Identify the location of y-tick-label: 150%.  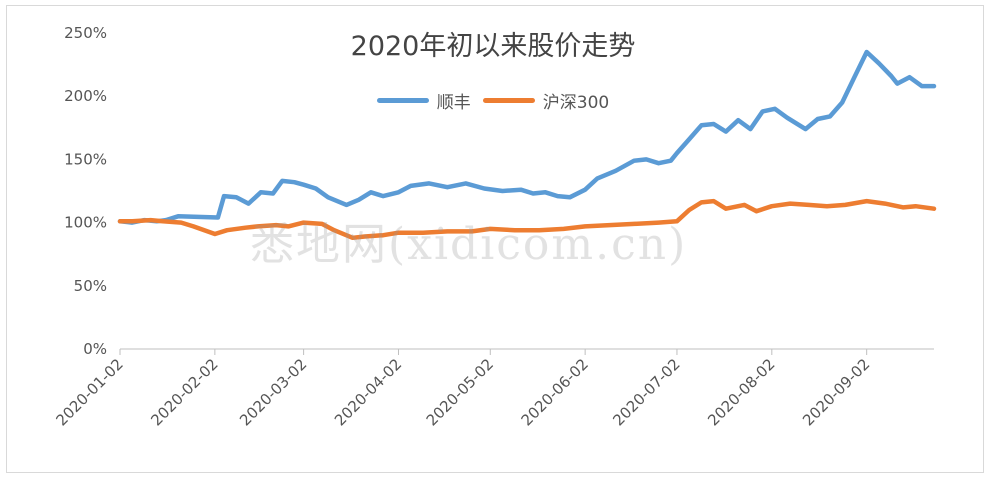
(85, 159).